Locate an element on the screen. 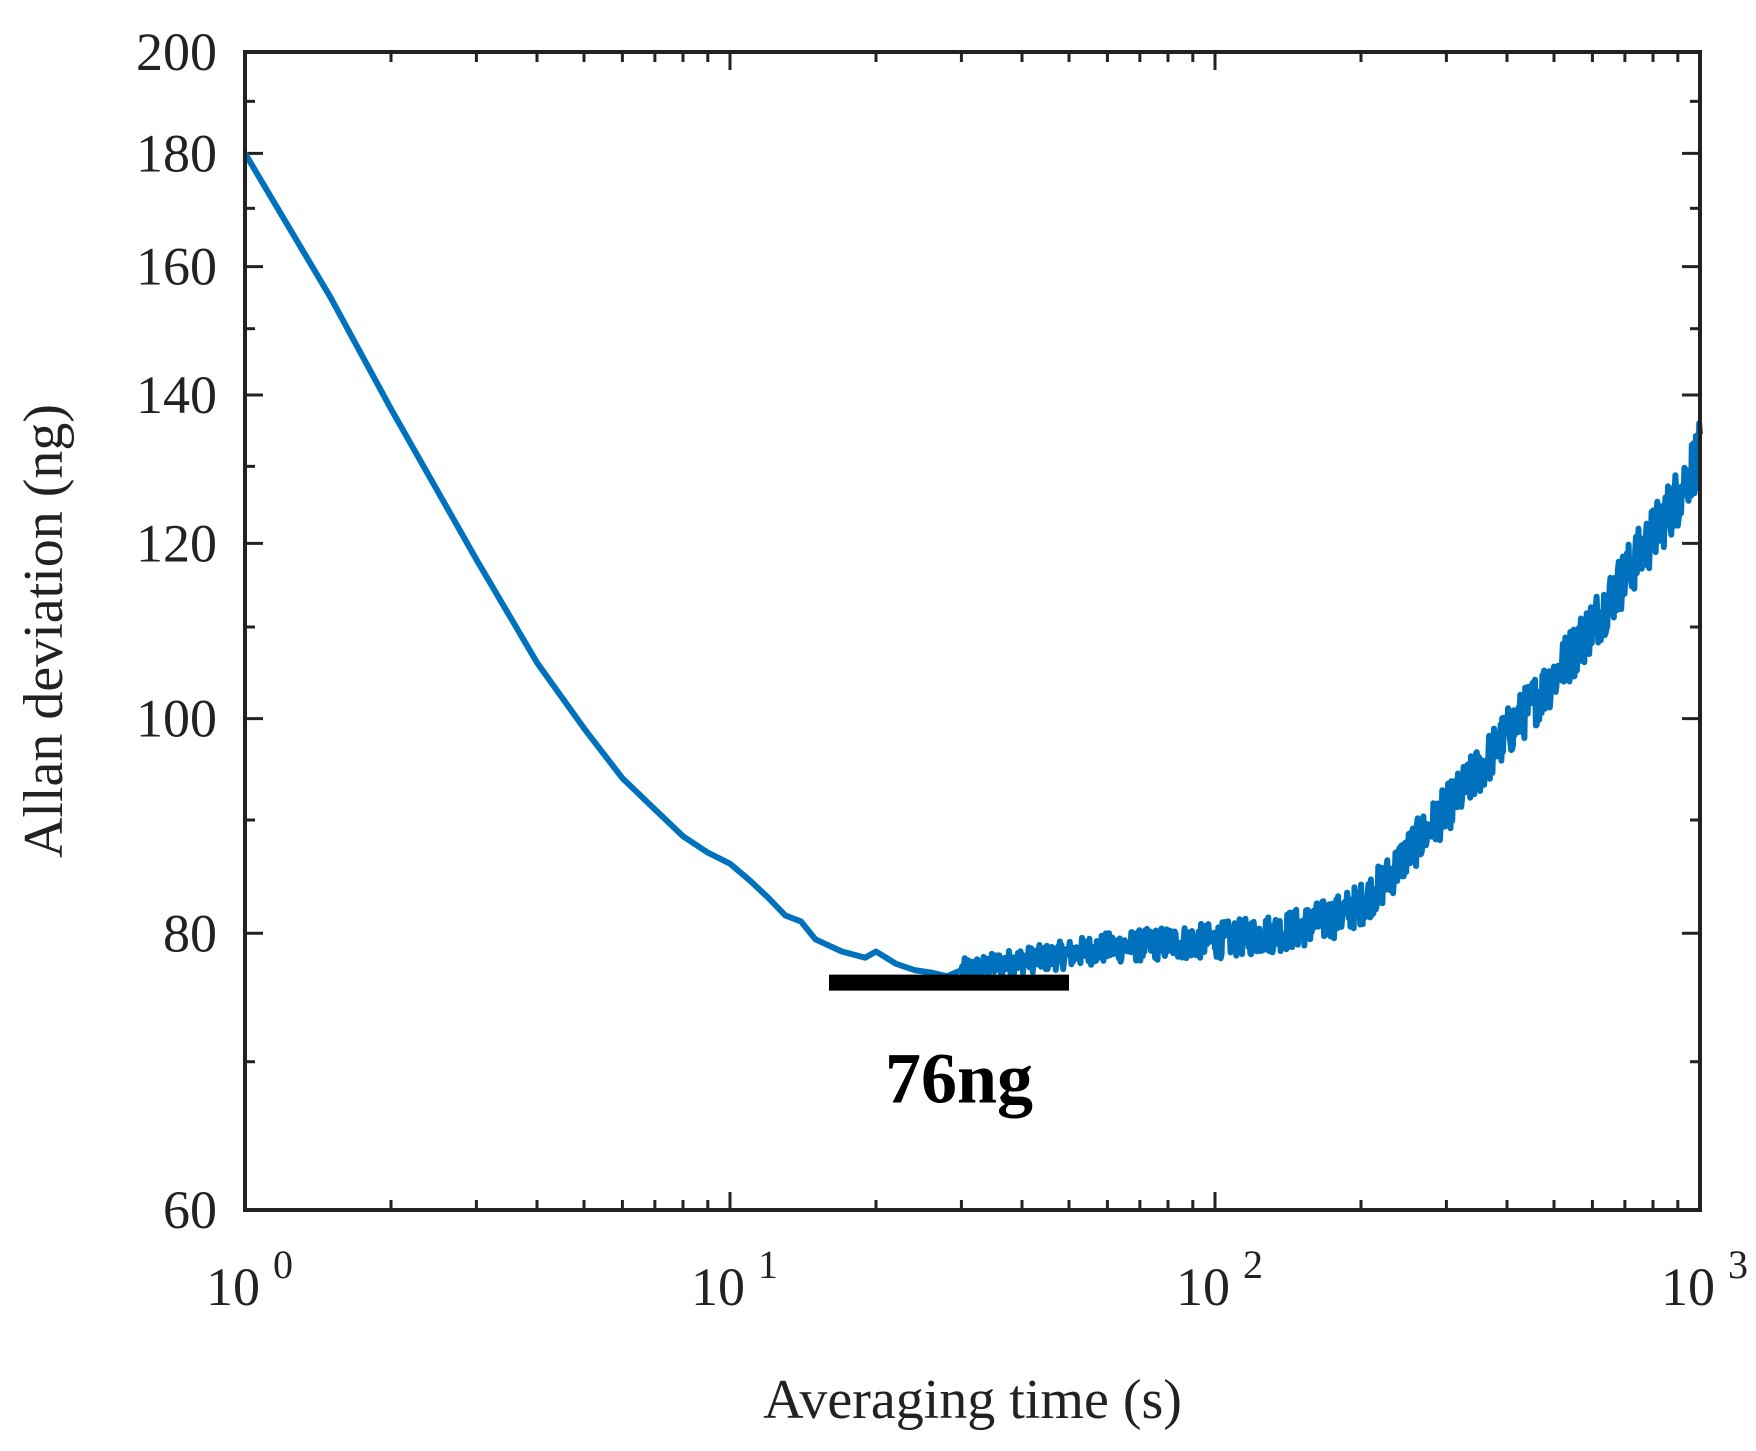 This screenshot has width=1756, height=1451. x-tick-label-exponent: 2 is located at coordinates (1253, 1264).